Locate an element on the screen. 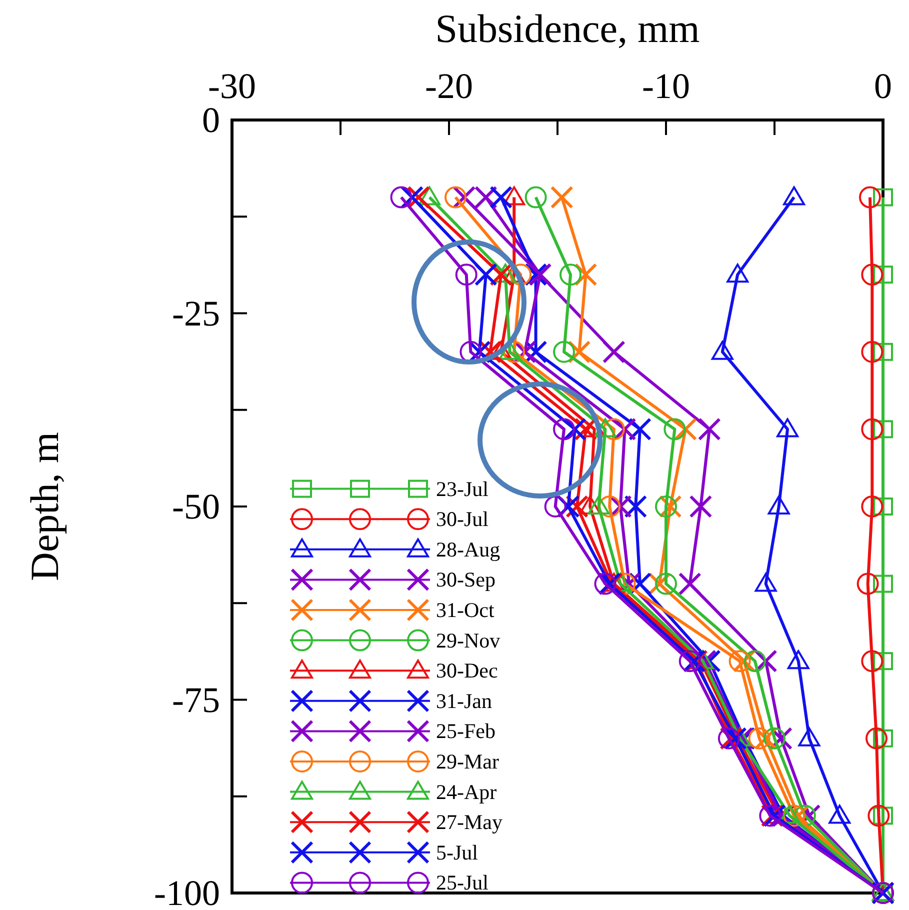  legend-label: 30-Sep is located at coordinates (466, 580).